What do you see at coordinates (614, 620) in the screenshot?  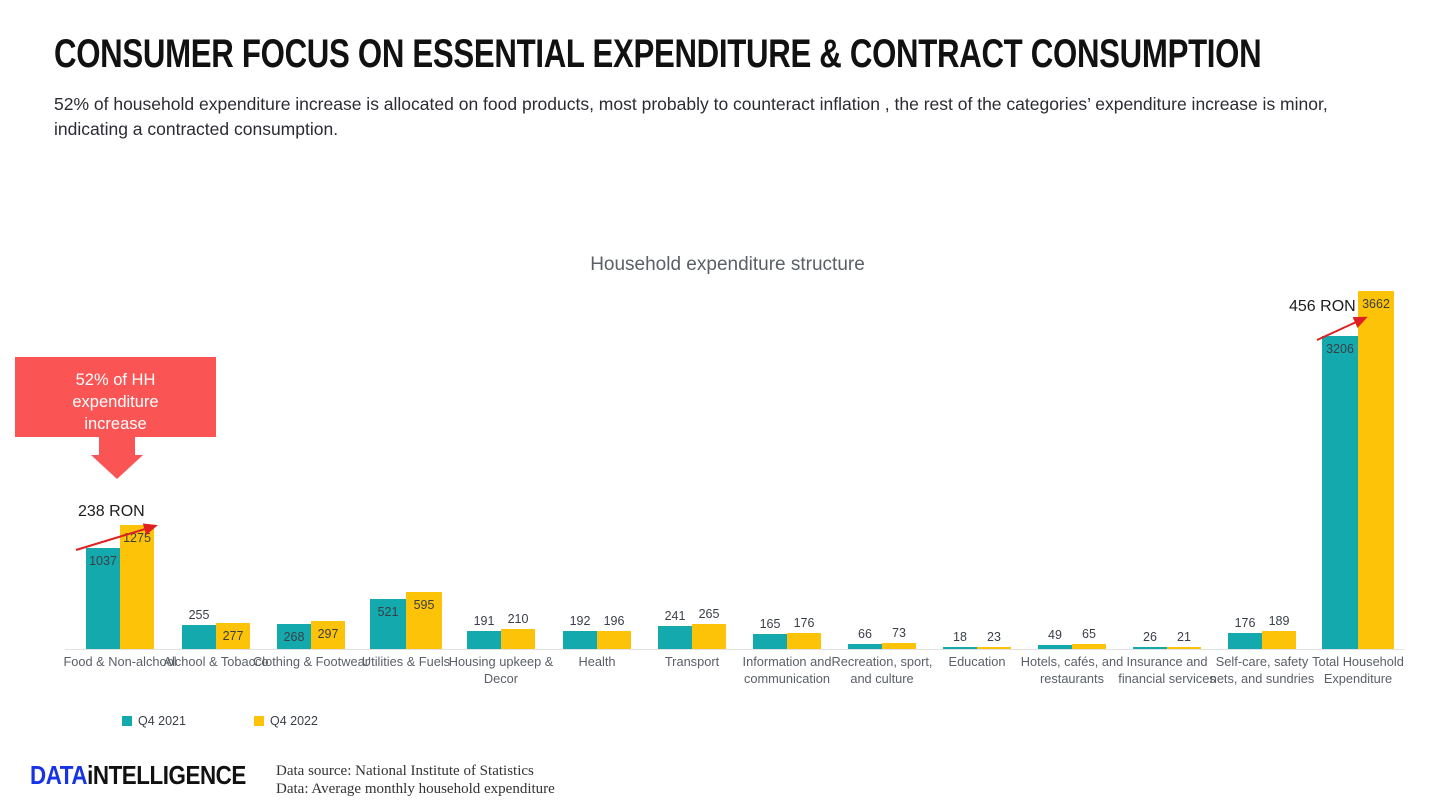 I see `bar-value-label: 196` at bounding box center [614, 620].